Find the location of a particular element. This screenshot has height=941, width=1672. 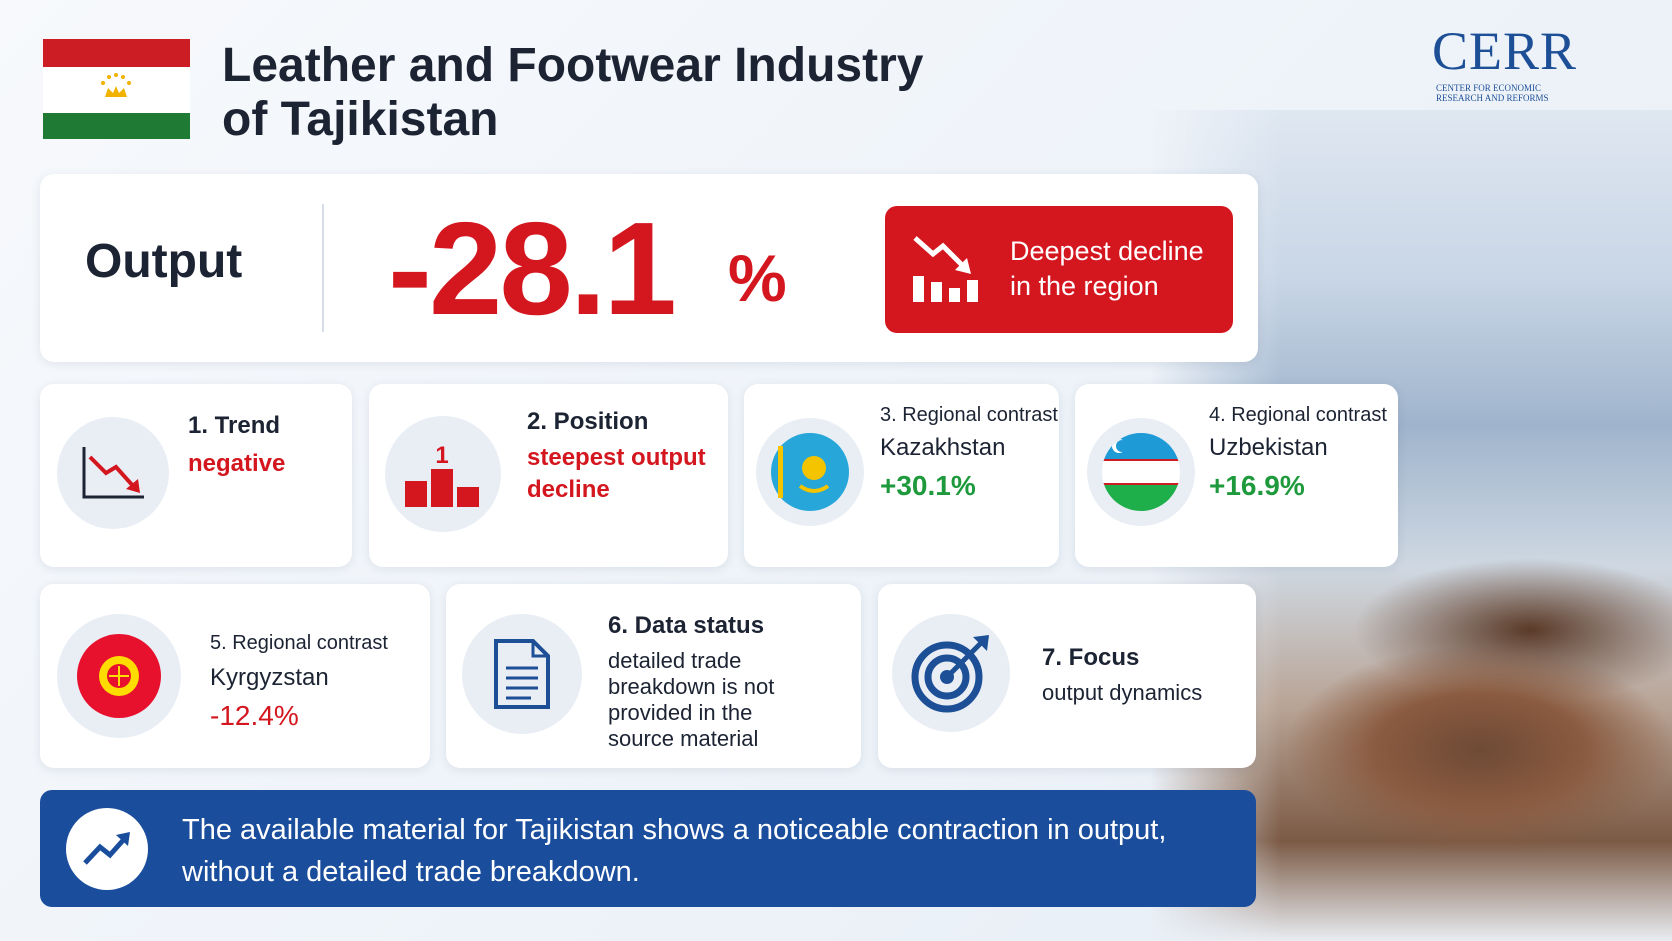

card-title: 3. Regional contrast is located at coordinates (969, 415).